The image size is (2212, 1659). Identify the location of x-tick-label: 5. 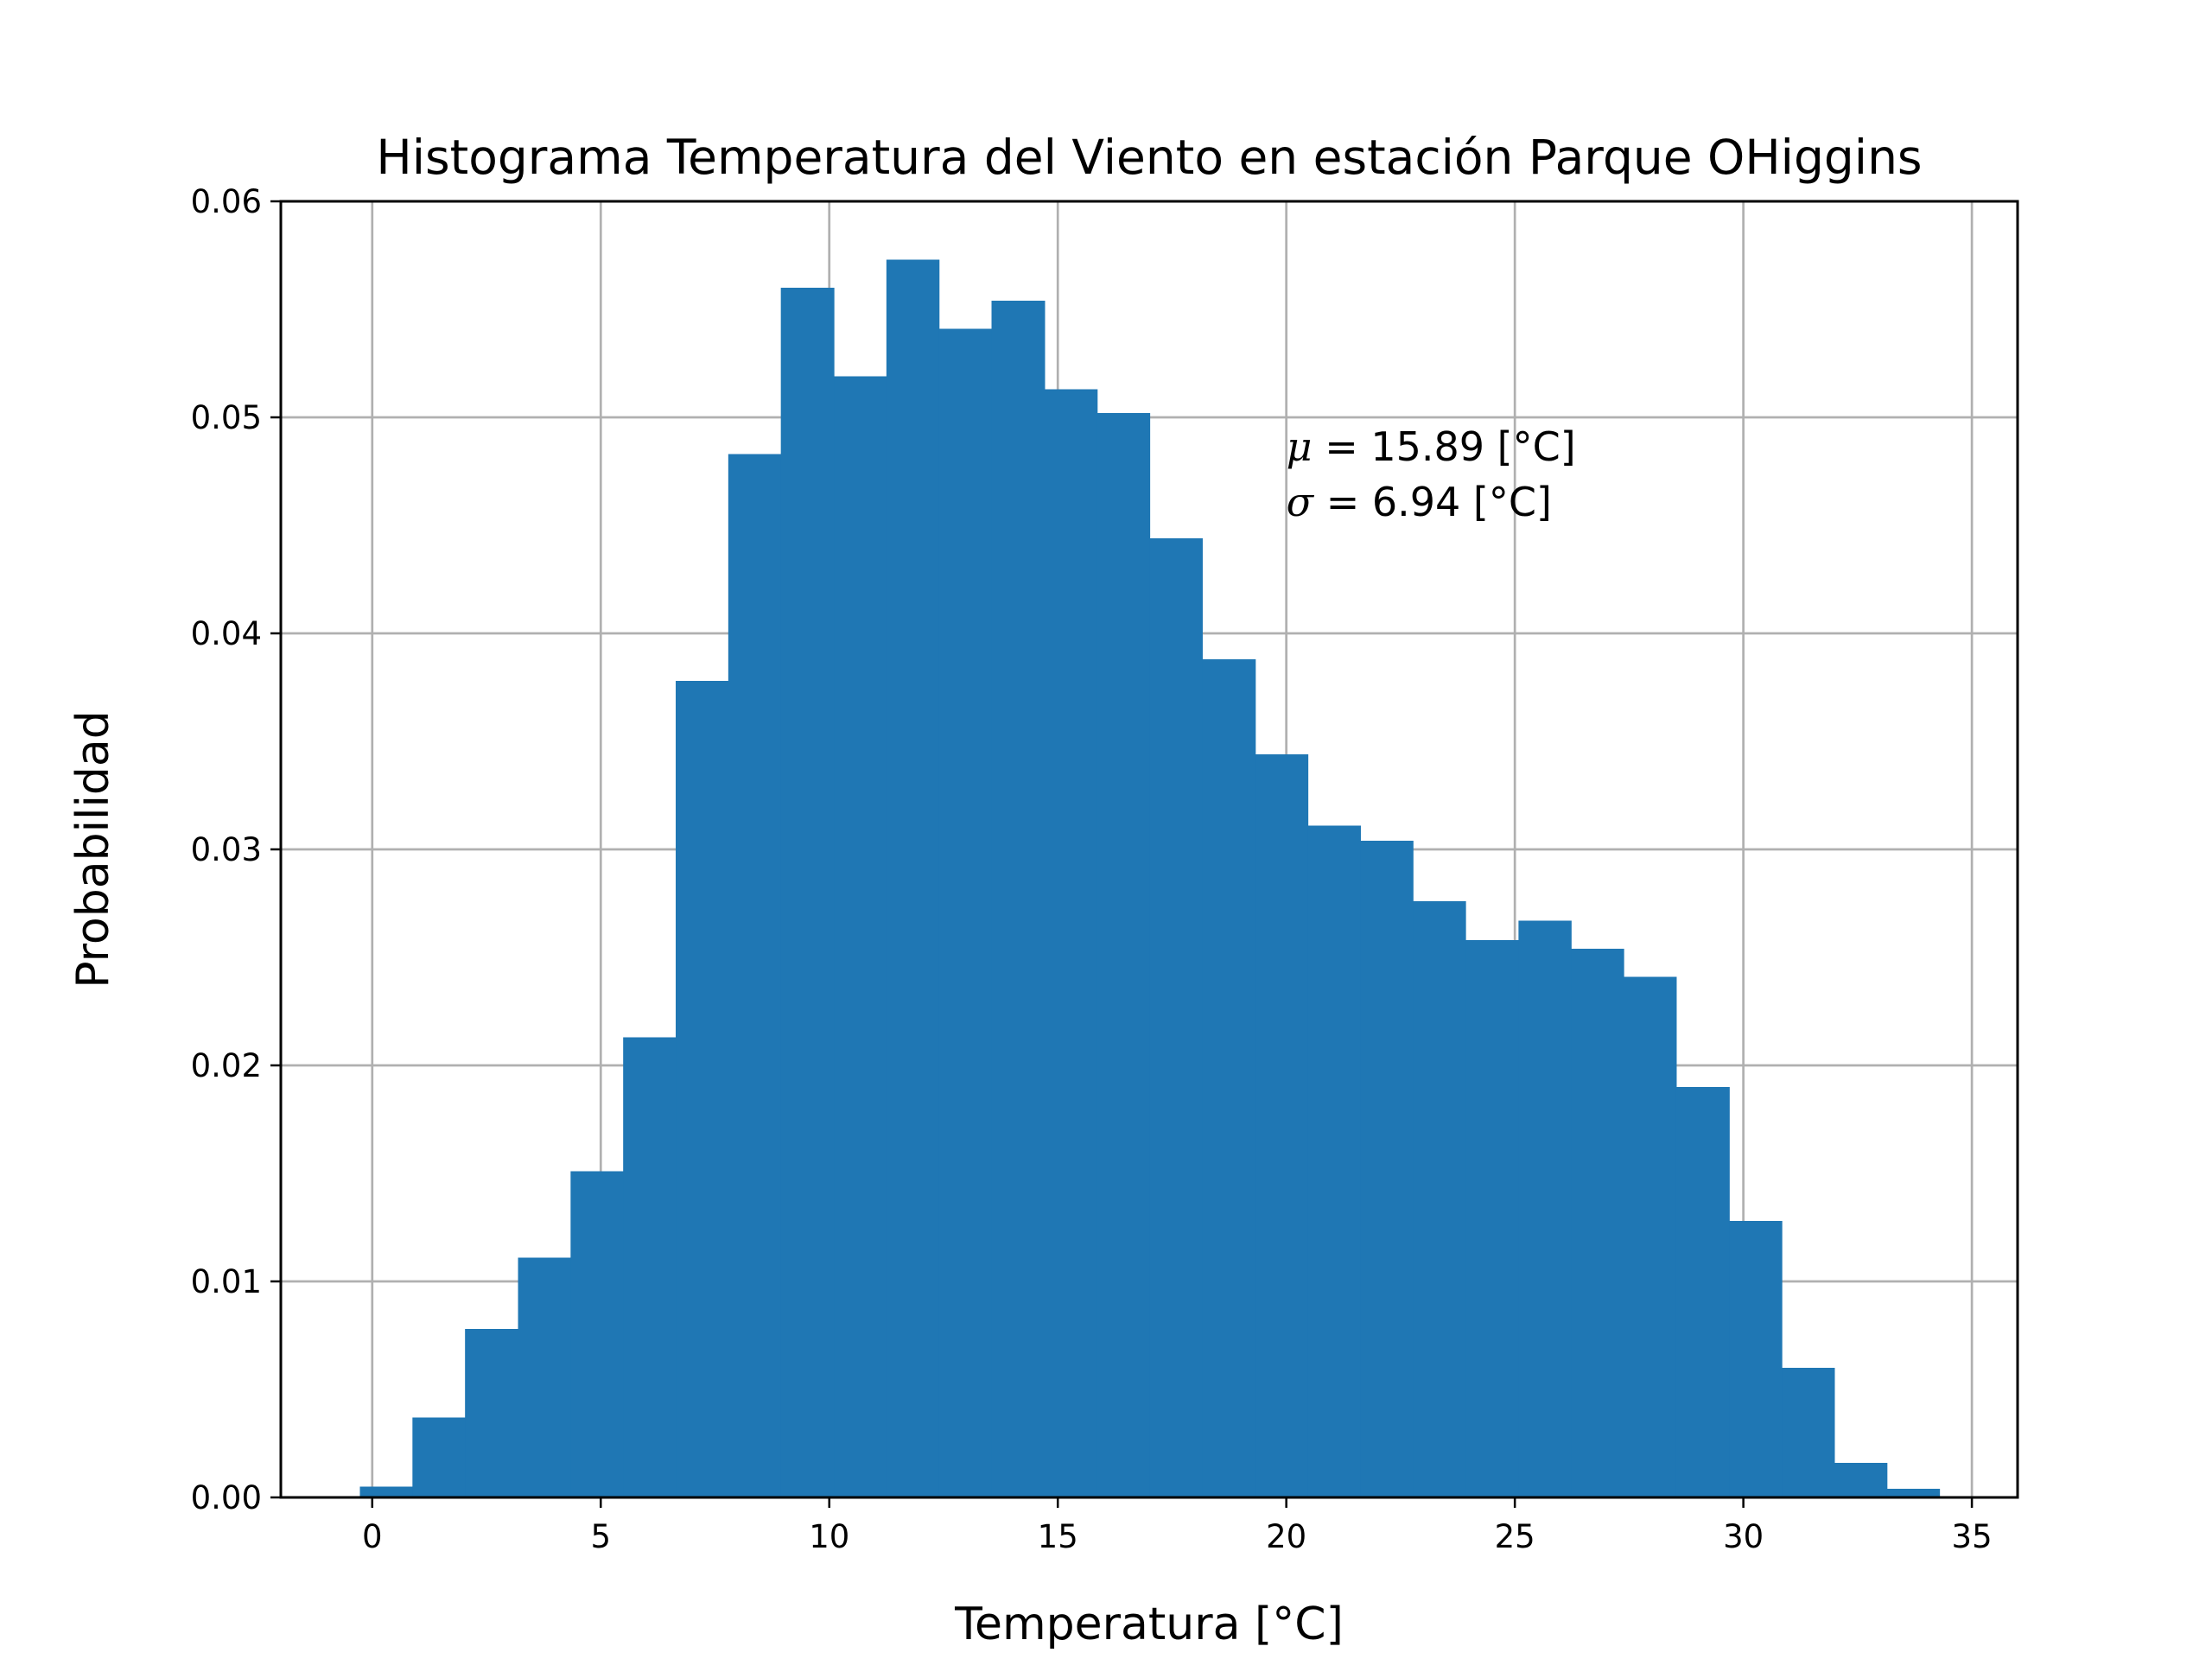
(600, 1536).